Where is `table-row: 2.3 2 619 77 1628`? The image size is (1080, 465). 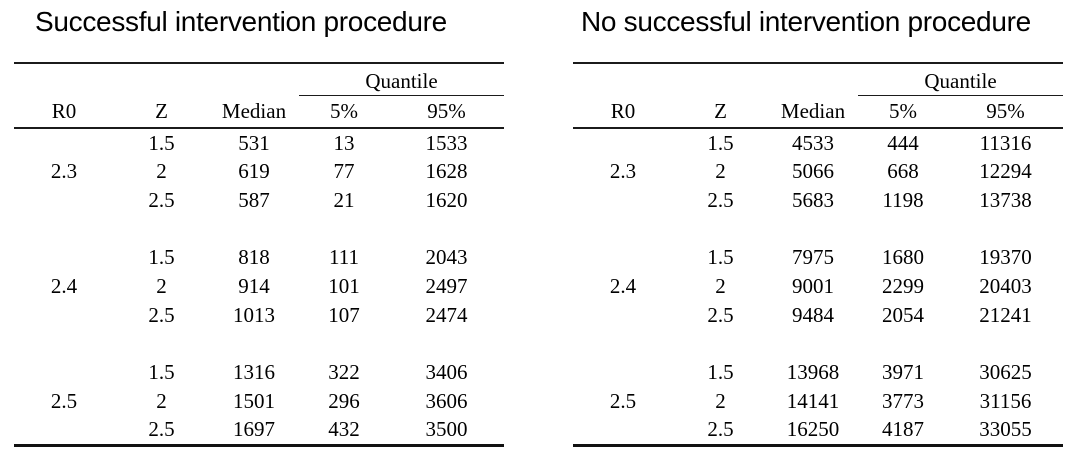 table-row: 2.3 2 619 77 1628 is located at coordinates (259, 171).